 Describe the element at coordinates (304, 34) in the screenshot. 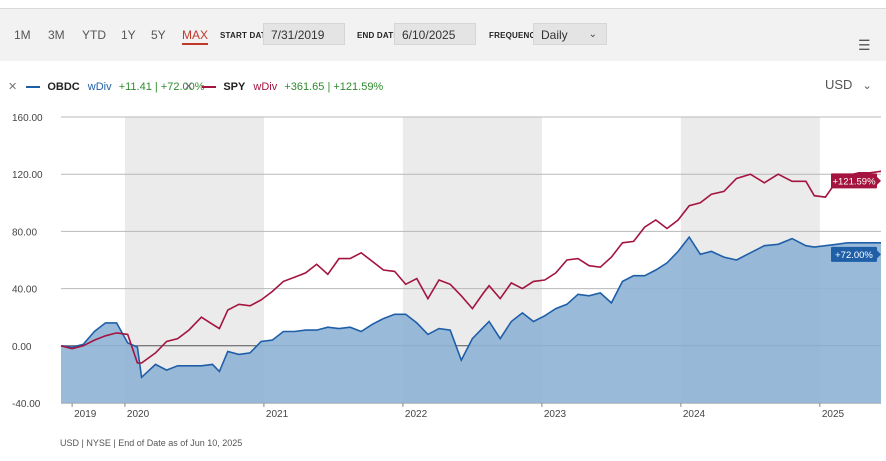

I see `start-date-input: 7/31/2019` at that location.